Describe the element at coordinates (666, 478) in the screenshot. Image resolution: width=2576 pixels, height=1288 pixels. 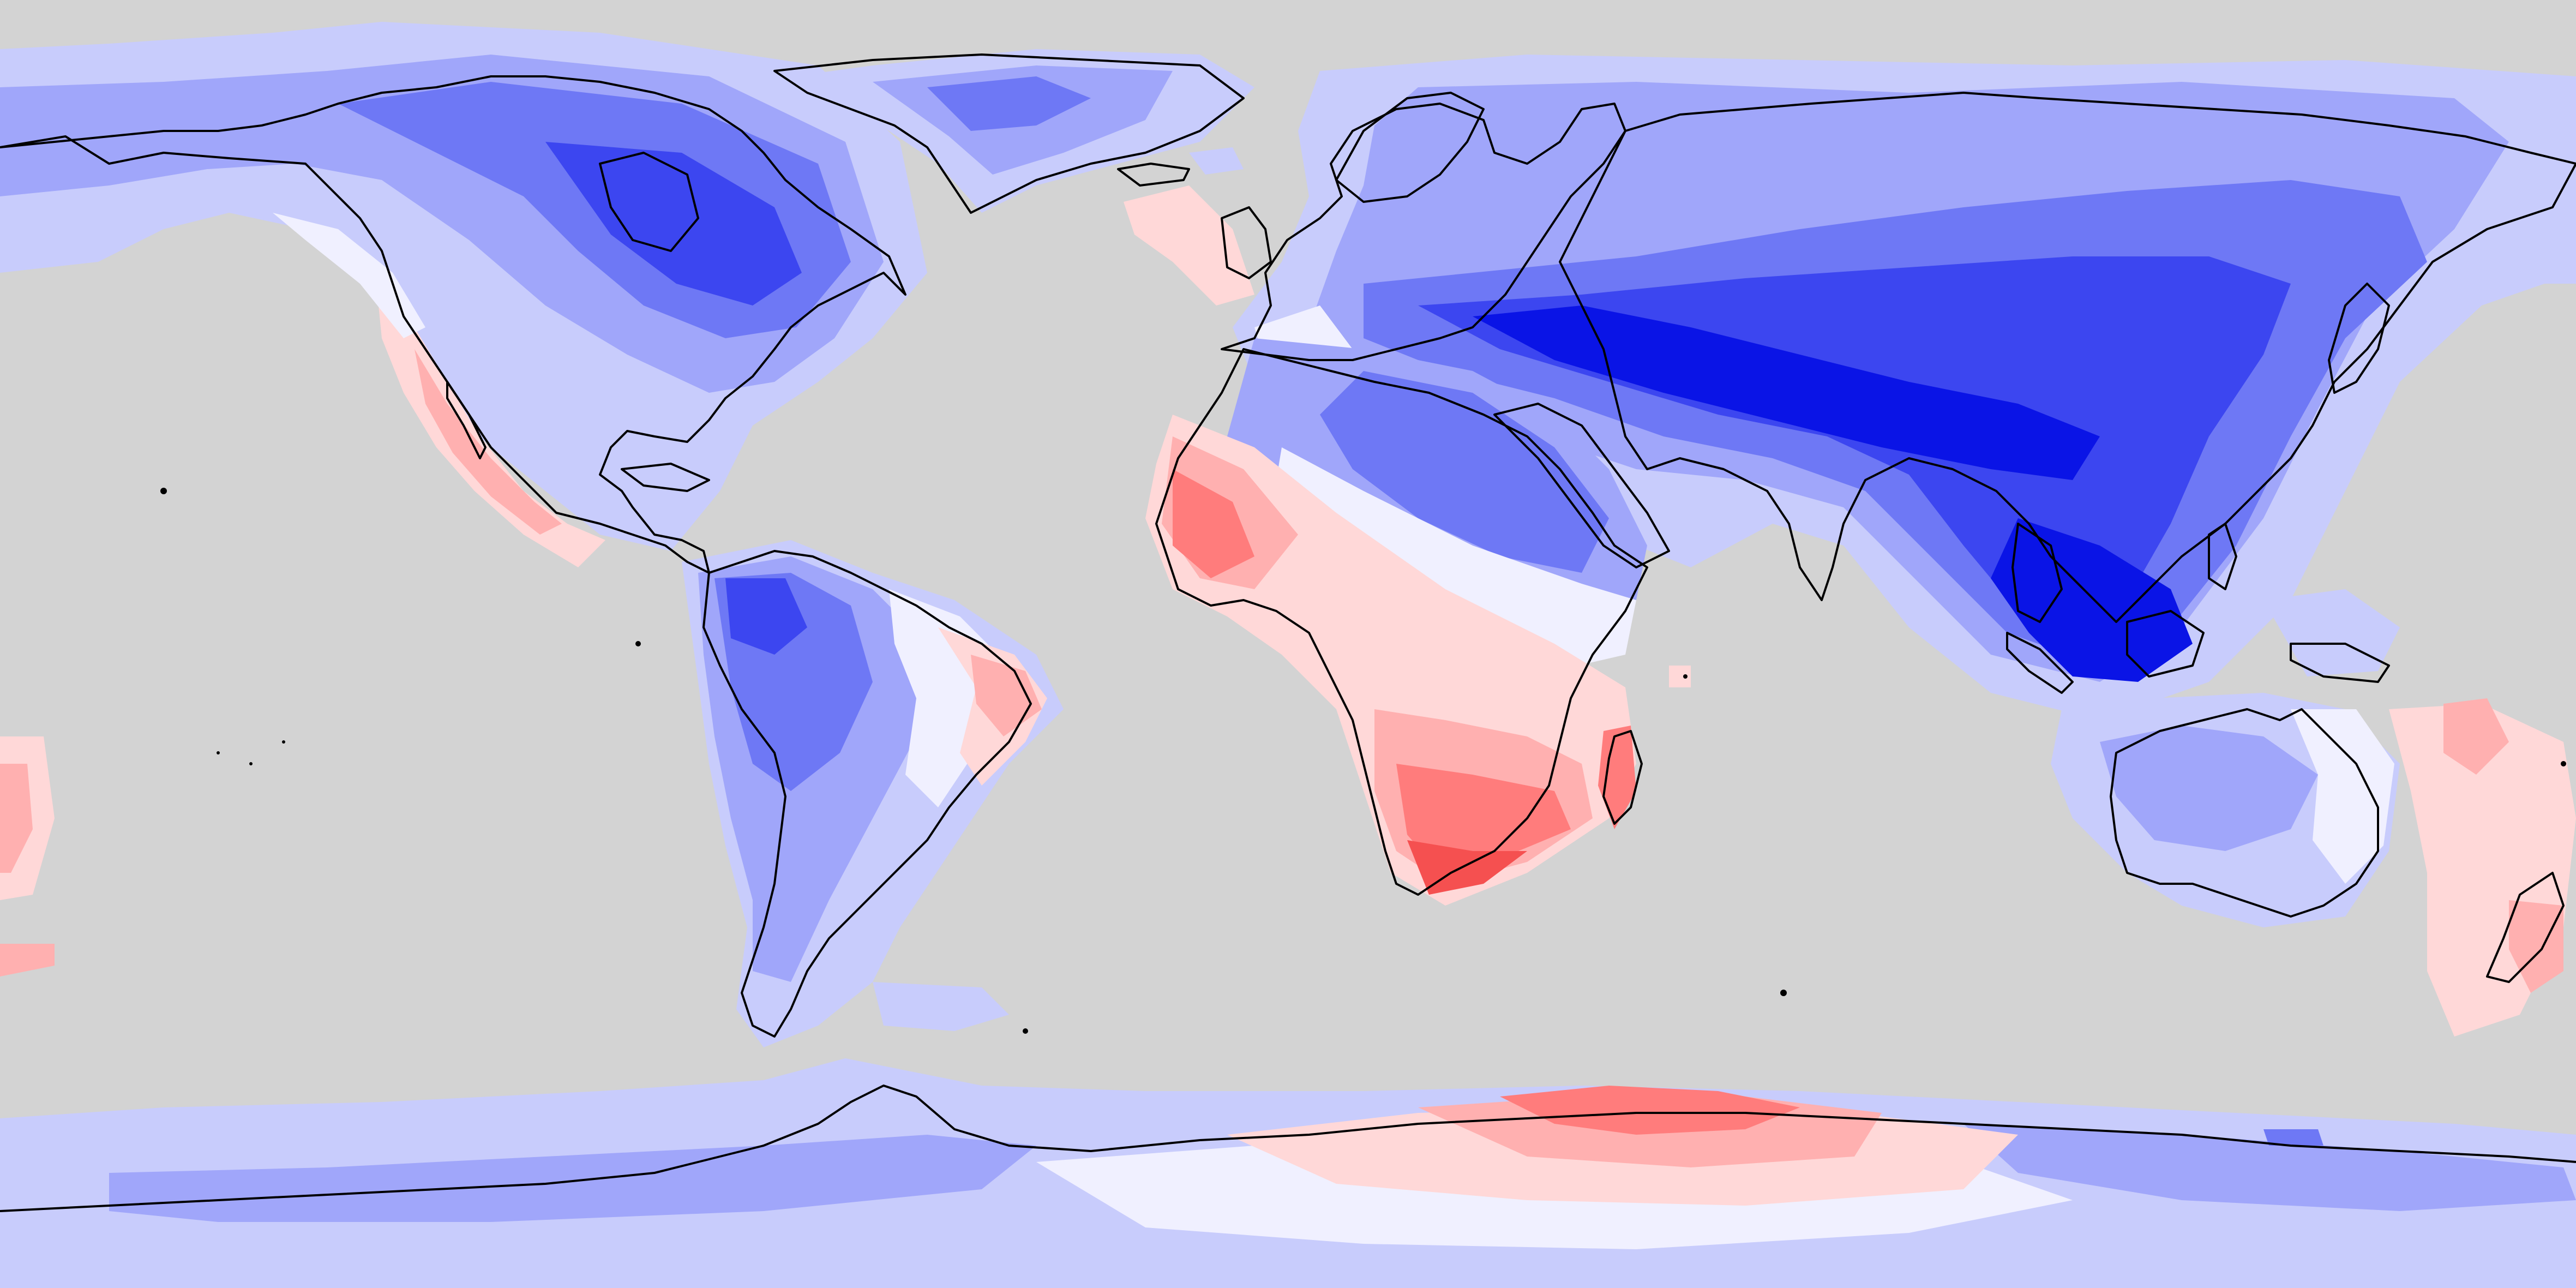
I see `coastline-cuba` at that location.